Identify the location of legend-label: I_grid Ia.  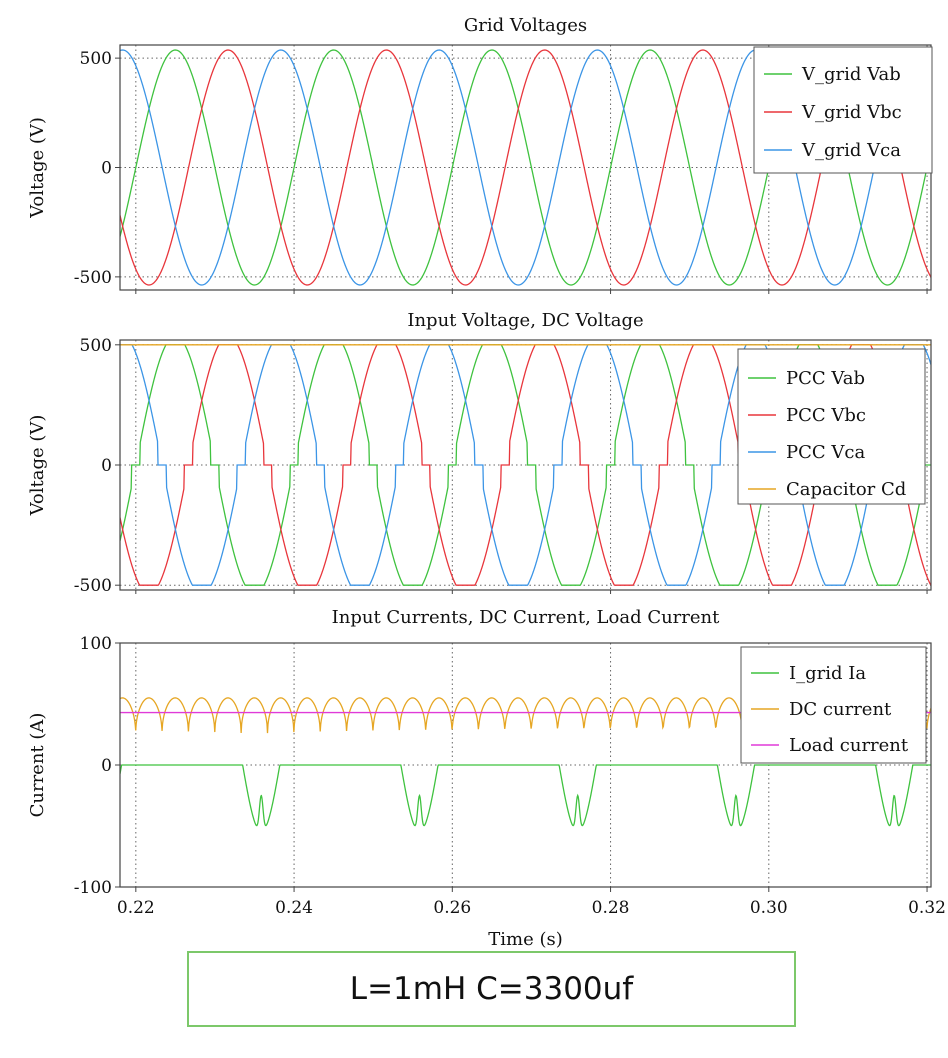
(827, 673).